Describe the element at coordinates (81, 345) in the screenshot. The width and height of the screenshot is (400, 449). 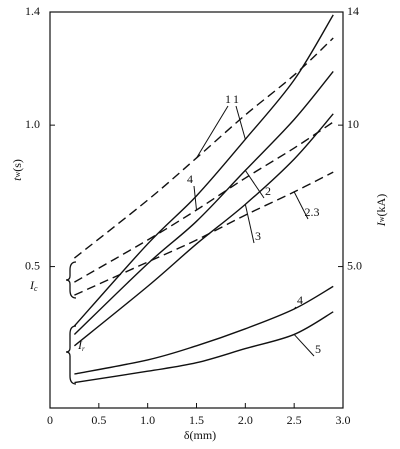
I see `annotation: Ir` at that location.